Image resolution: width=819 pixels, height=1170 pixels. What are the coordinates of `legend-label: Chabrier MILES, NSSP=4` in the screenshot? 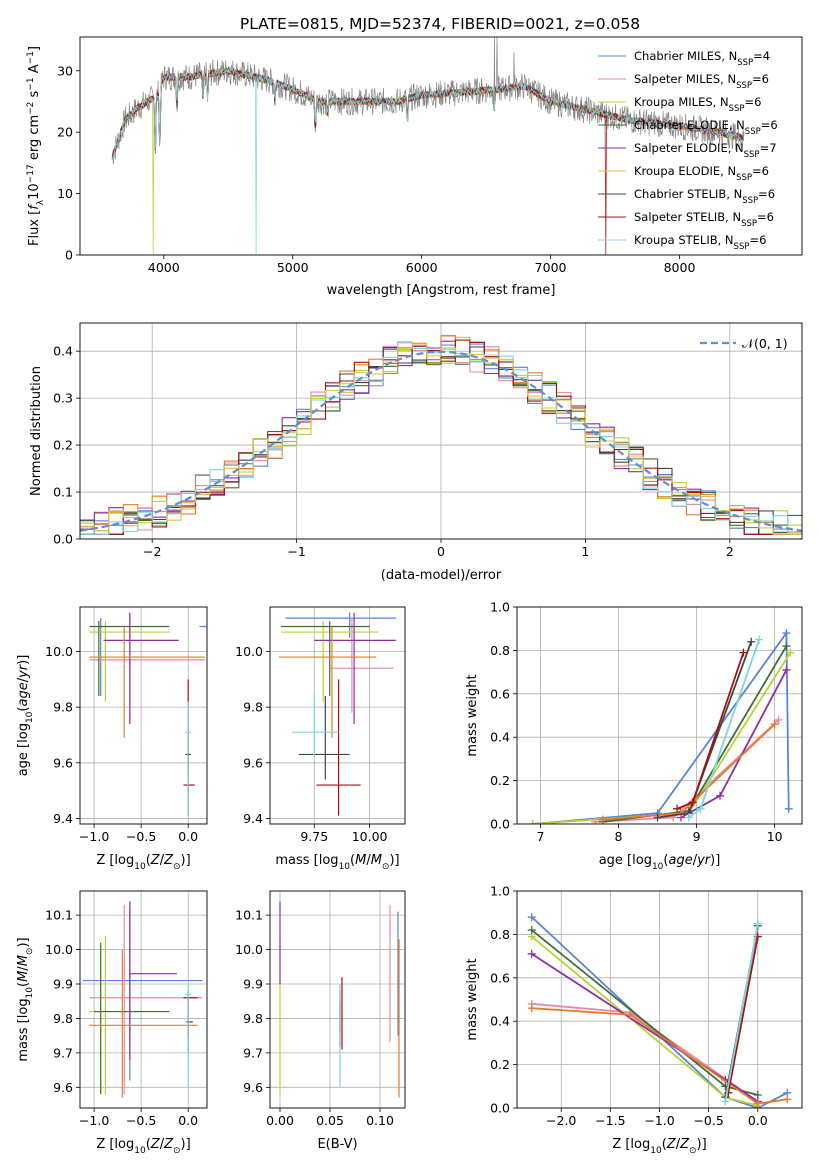 It's located at (702, 58).